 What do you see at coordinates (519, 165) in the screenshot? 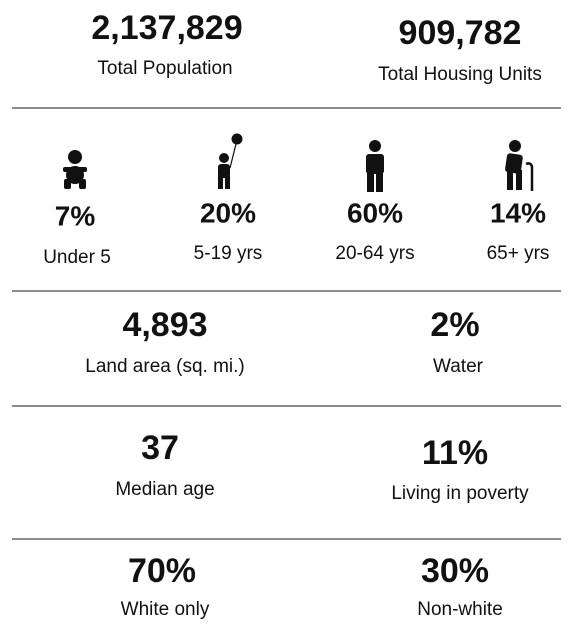
I see `elder-icon` at bounding box center [519, 165].